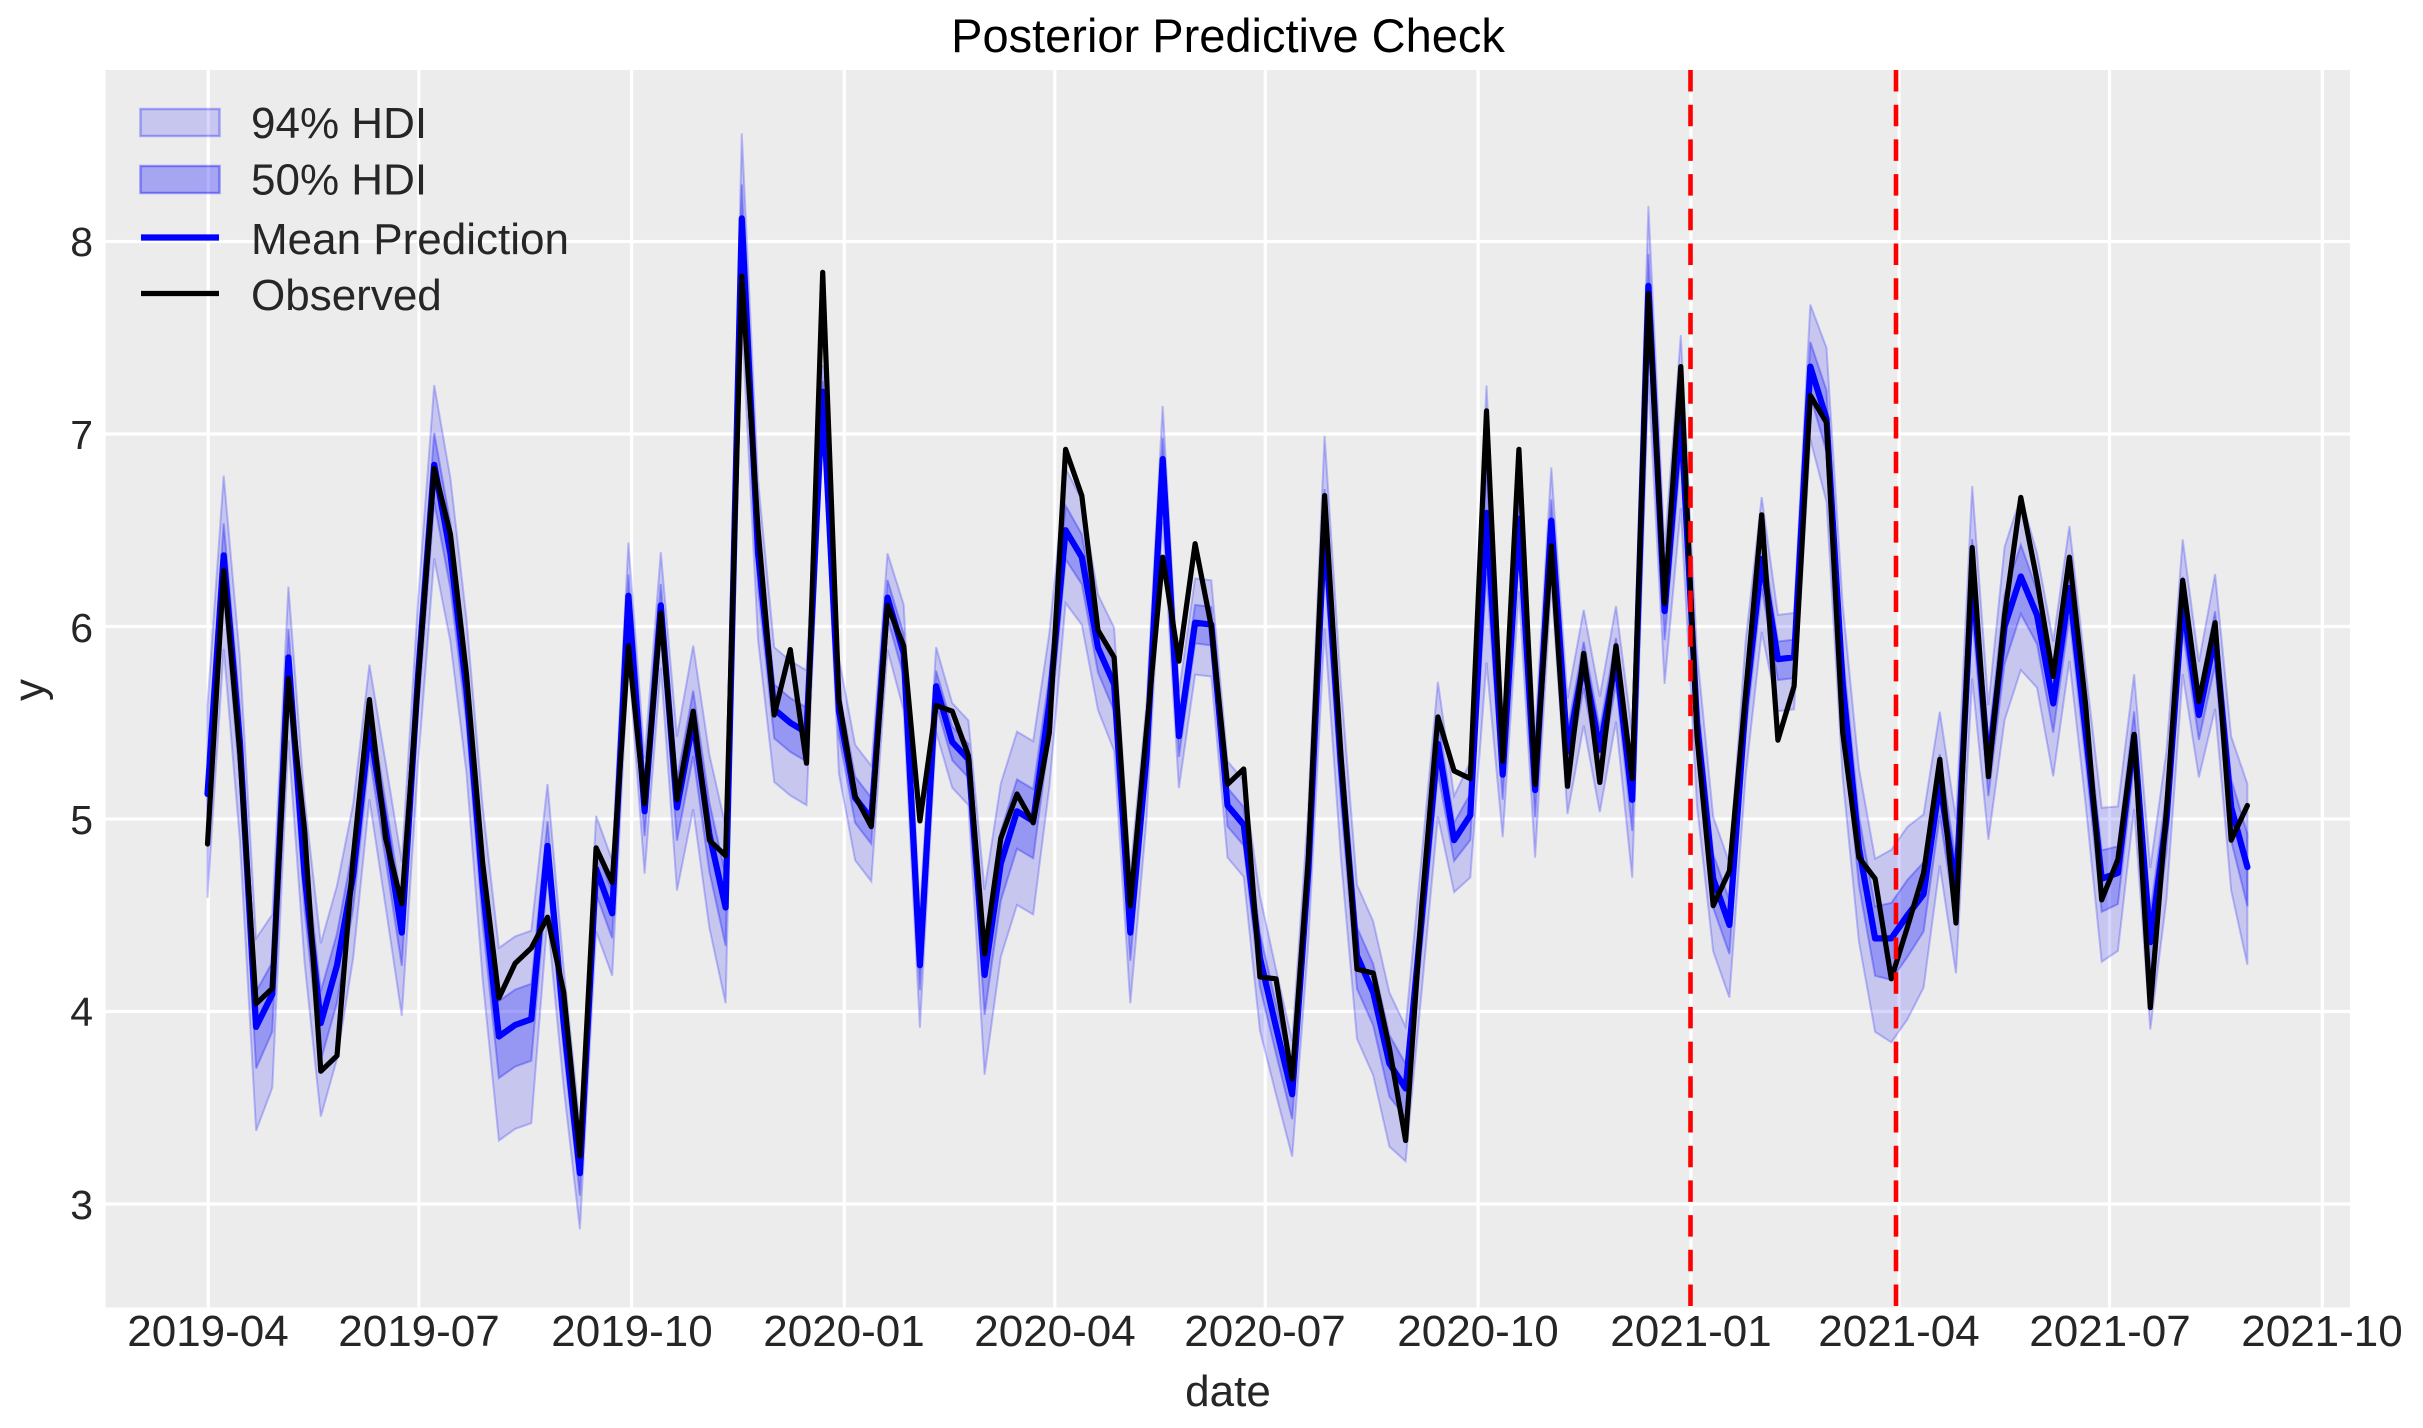  I want to click on svg-text: 2019-07, so click(418, 1331).